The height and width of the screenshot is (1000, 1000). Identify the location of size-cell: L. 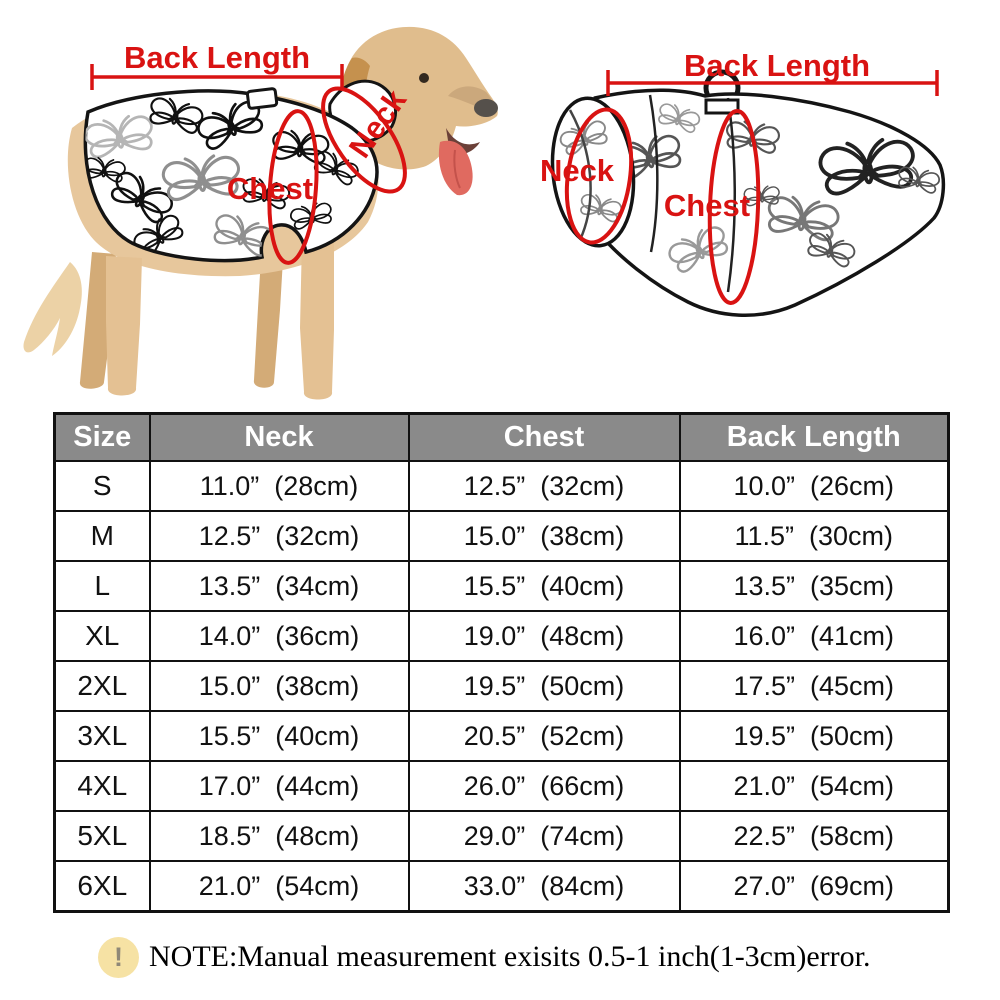
(102, 586).